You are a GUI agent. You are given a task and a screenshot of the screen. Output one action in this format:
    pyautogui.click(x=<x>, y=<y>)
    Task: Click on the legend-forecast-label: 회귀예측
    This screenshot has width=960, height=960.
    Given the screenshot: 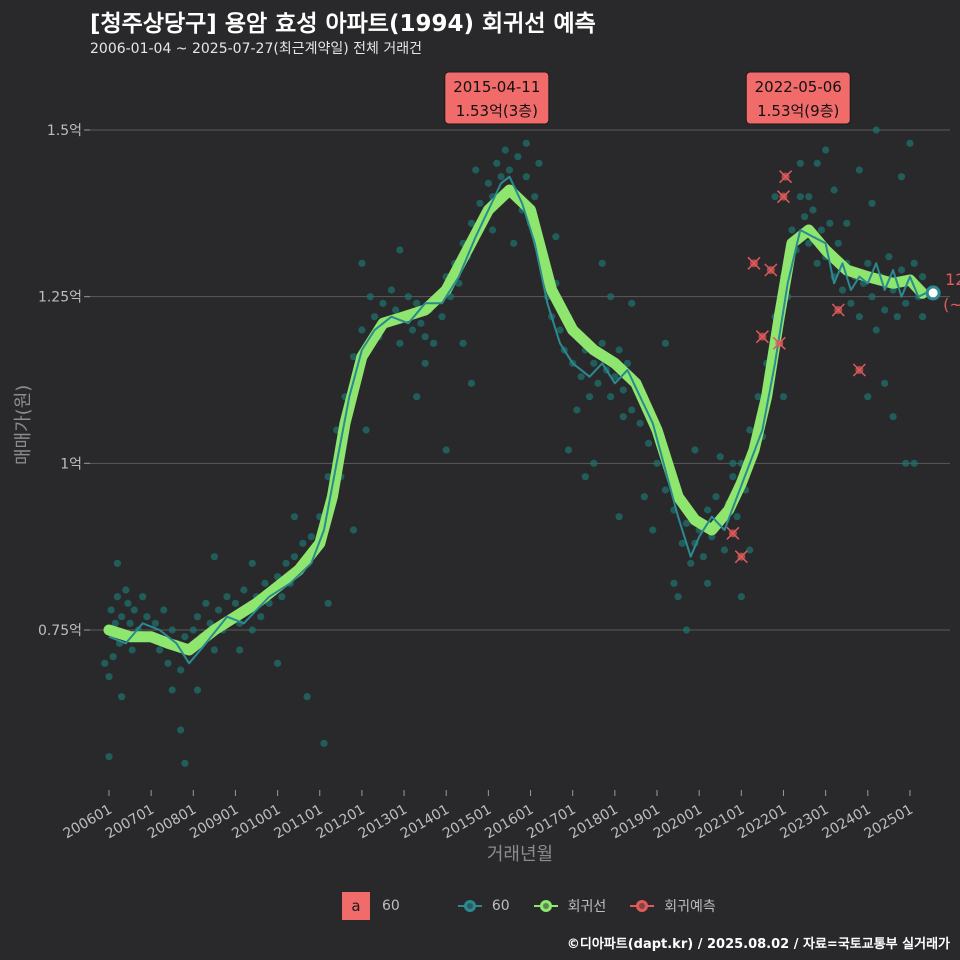 What is the action you would take?
    pyautogui.click(x=690, y=907)
    